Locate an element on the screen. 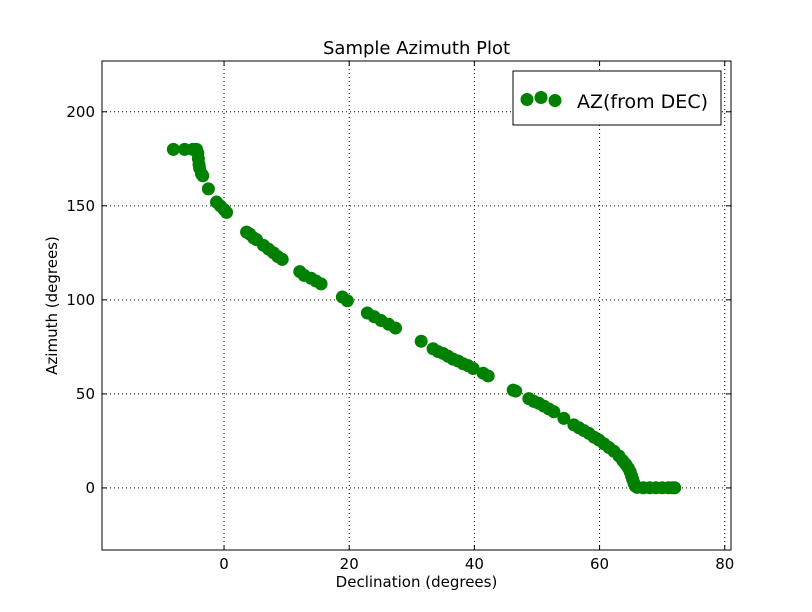  legend-label: AZ(from DEC) is located at coordinates (642, 102).